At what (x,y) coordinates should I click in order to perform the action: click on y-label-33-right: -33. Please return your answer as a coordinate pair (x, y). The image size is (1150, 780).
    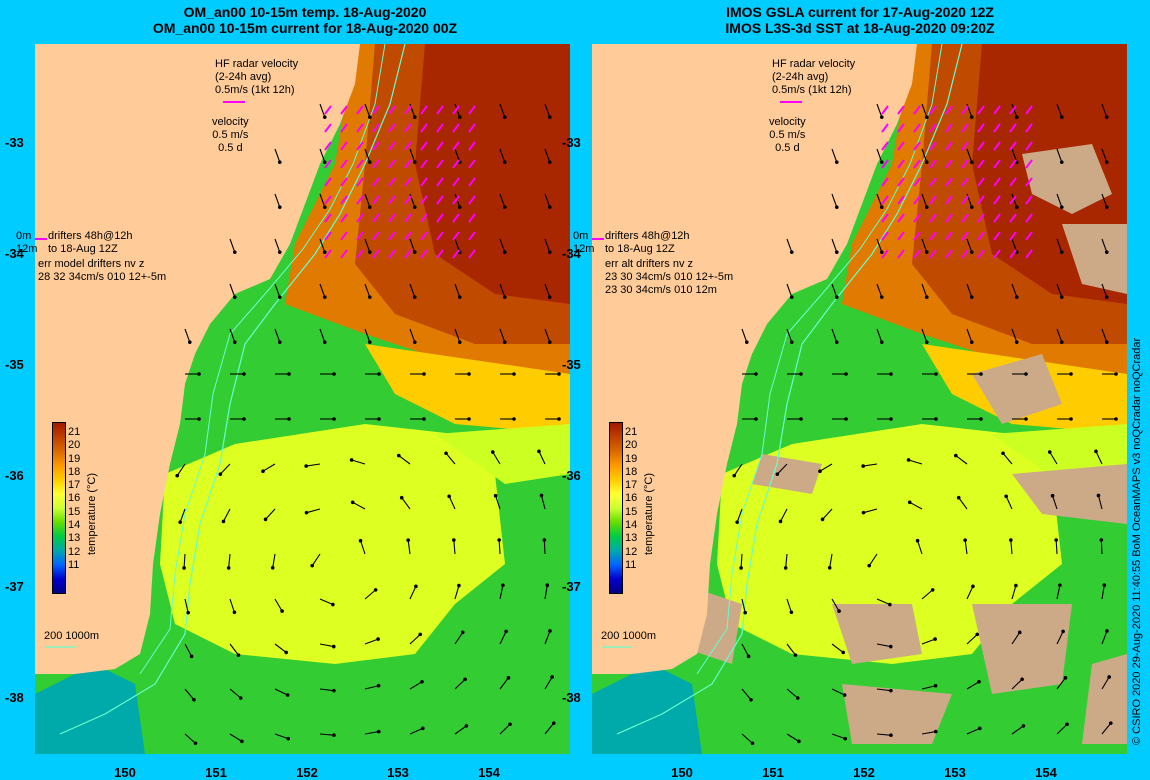
    Looking at the image, I should click on (571, 142).